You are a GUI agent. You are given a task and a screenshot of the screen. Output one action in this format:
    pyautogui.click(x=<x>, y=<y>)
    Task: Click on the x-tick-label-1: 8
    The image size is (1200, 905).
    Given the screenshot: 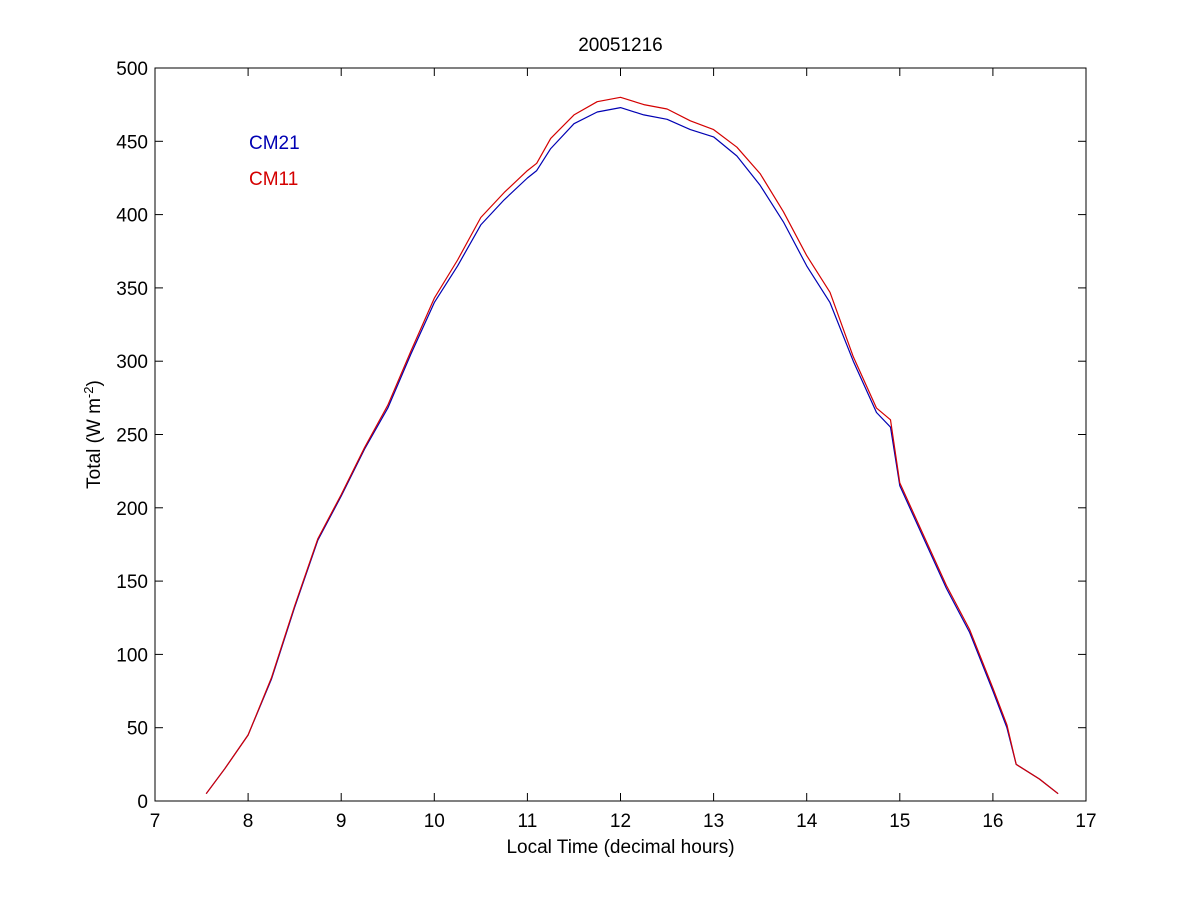 What is the action you would take?
    pyautogui.click(x=248, y=821)
    